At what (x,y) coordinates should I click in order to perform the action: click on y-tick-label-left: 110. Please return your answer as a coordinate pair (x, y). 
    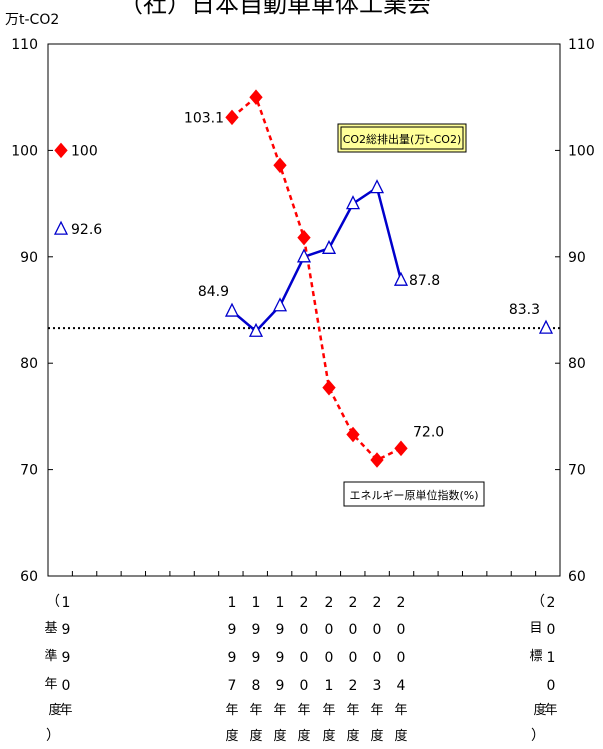
    Looking at the image, I should click on (24, 45).